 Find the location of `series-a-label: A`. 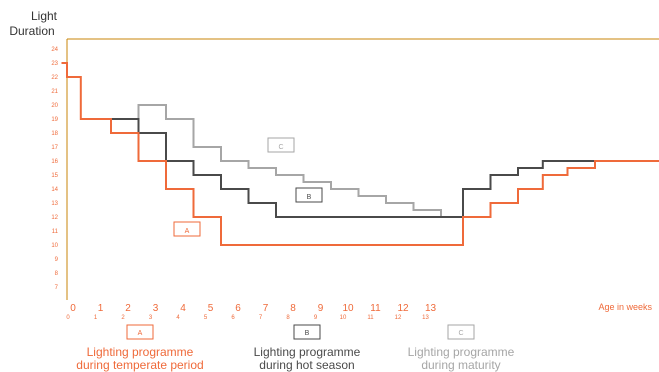

series-a-label: A is located at coordinates (187, 231).